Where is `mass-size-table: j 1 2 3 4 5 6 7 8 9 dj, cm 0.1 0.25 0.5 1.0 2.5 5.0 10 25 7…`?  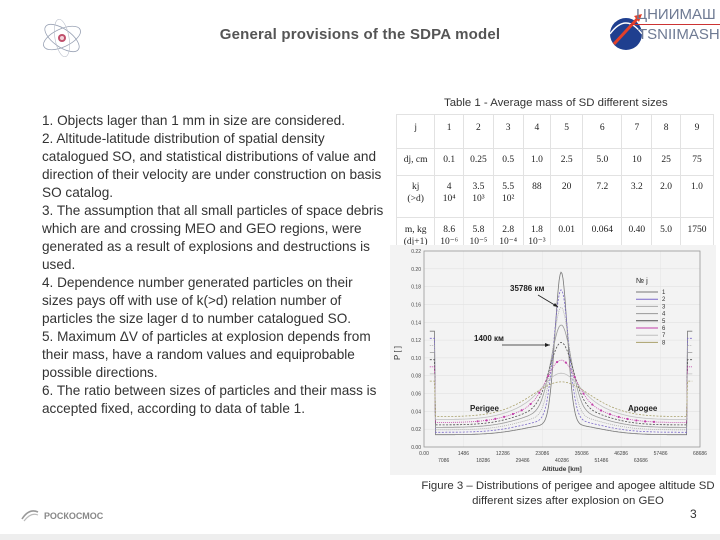 mass-size-table: j 1 2 3 4 5 6 7 8 9 dj, cm 0.1 0.25 0.5 1.0 2.5 5.0 10 25 7… is located at coordinates (555, 190).